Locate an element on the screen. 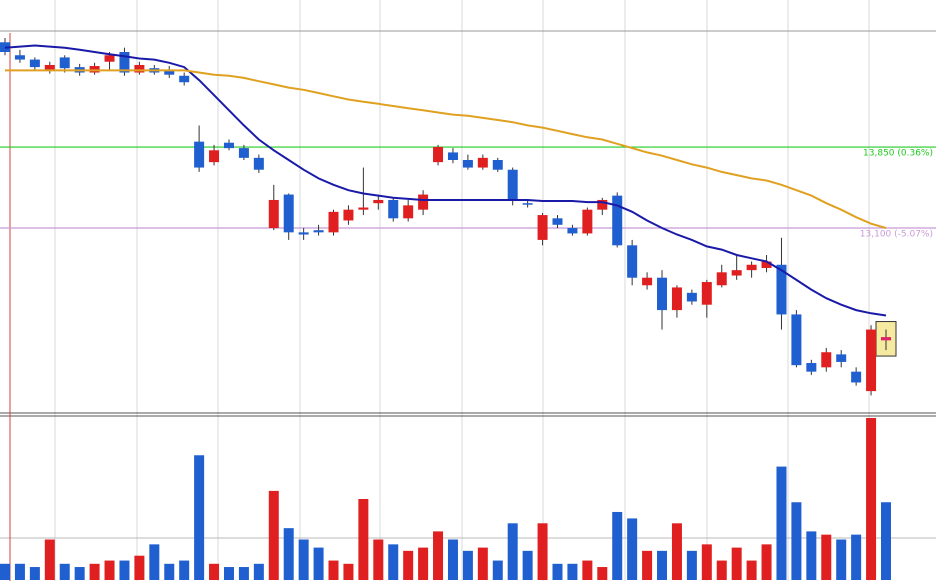  price-line-label: 13,850 (0.36%) is located at coordinates (898, 154).